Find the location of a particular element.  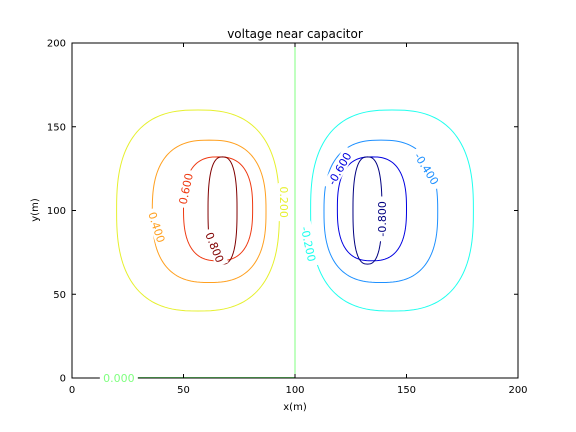

contour-line-neg0p4 is located at coordinates (381, 211).